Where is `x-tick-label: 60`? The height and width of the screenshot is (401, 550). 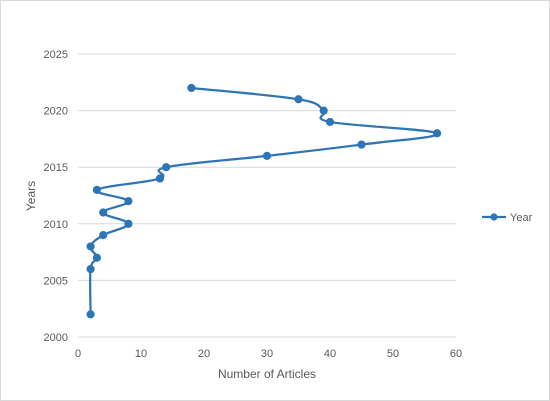 x-tick-label: 60 is located at coordinates (456, 354).